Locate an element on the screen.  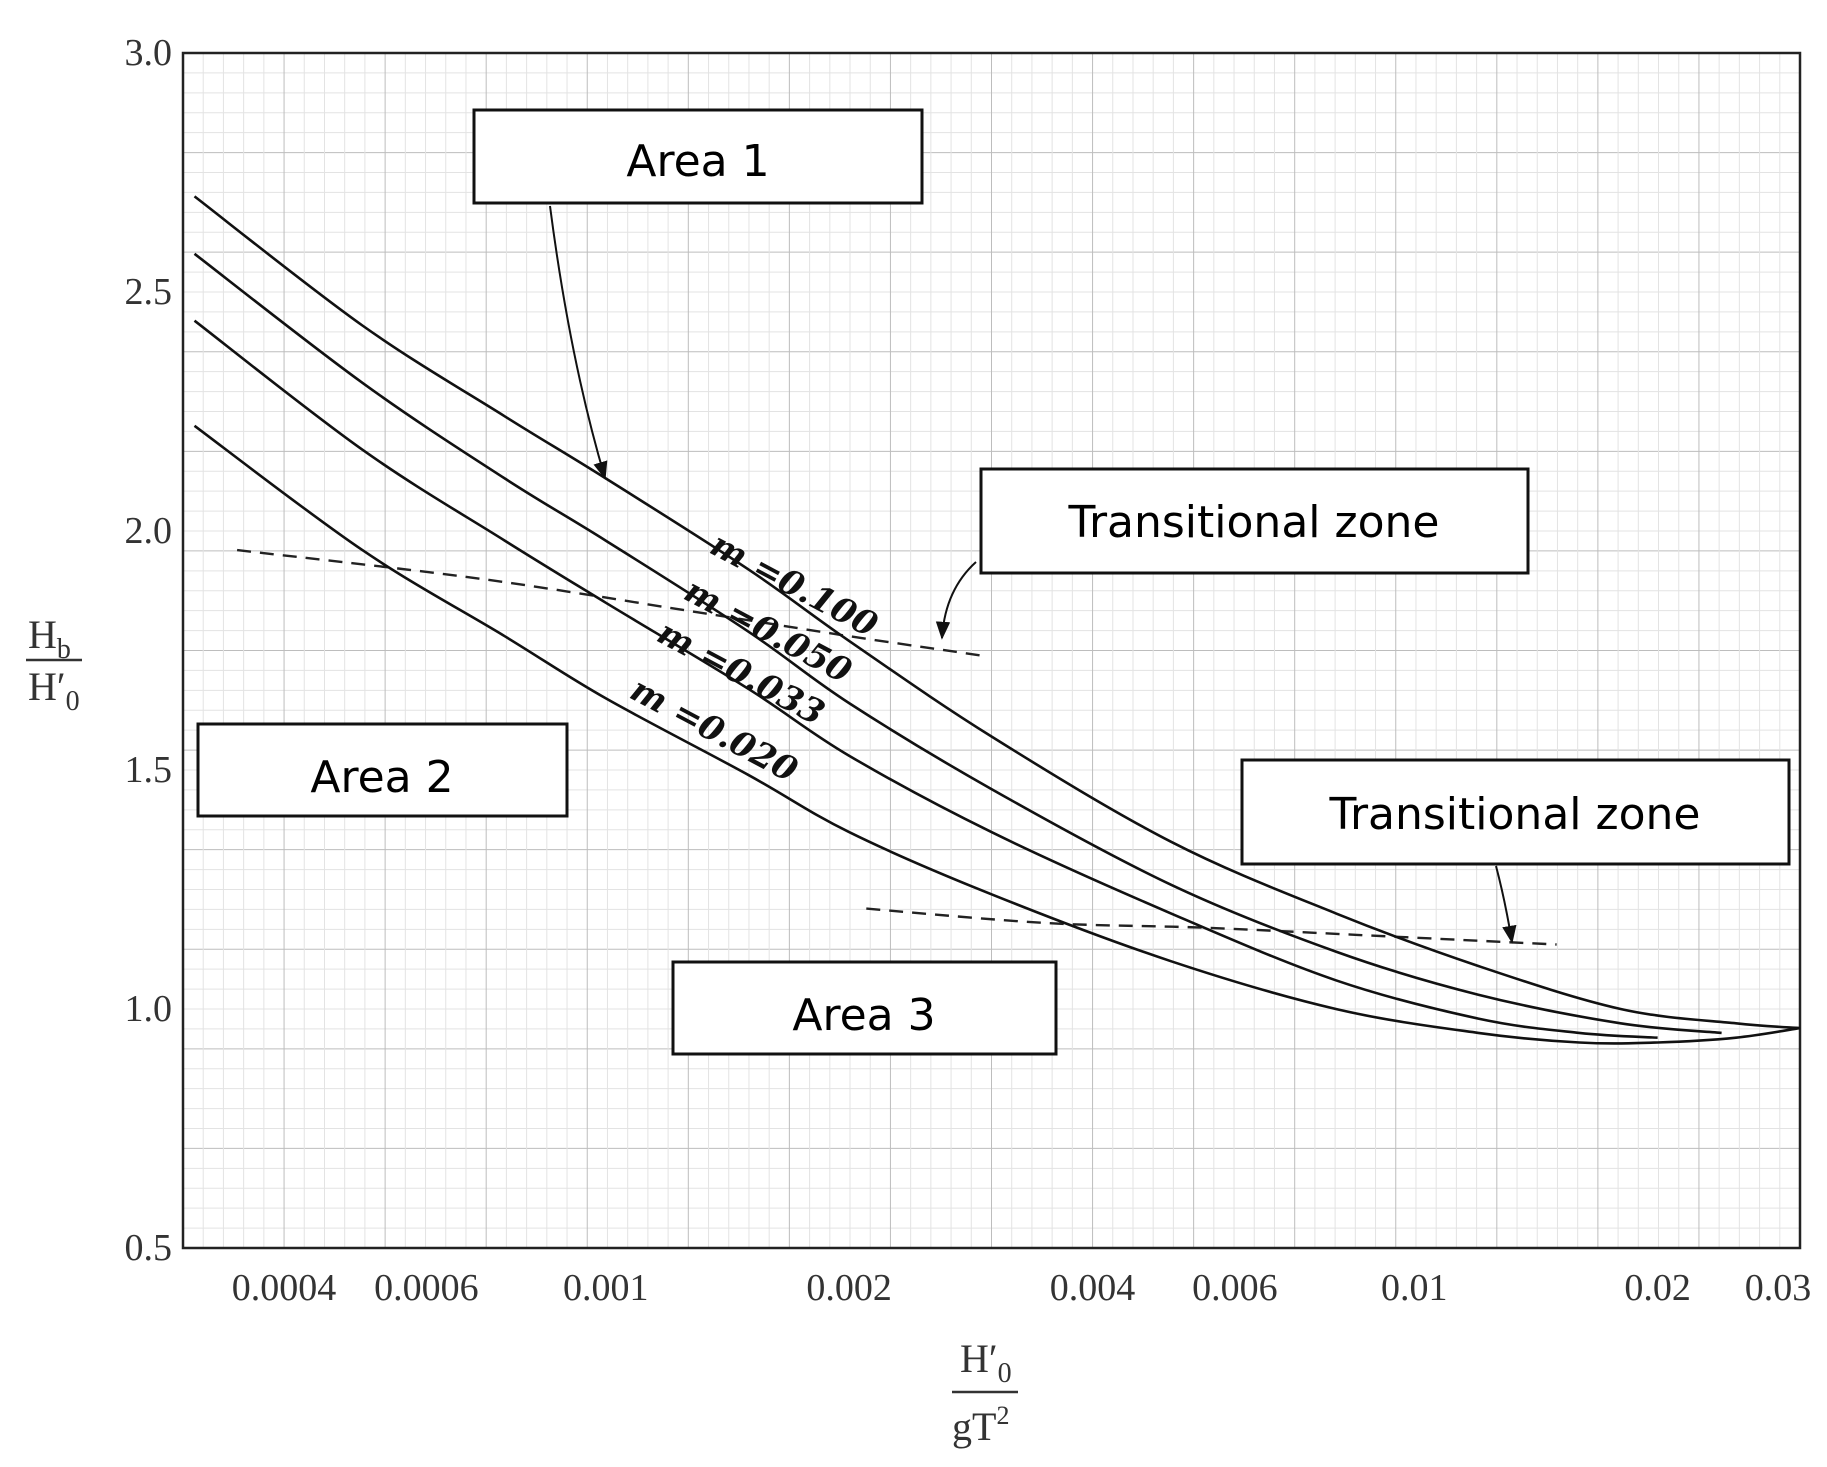
svg-text: Area 2 is located at coordinates (381, 777).